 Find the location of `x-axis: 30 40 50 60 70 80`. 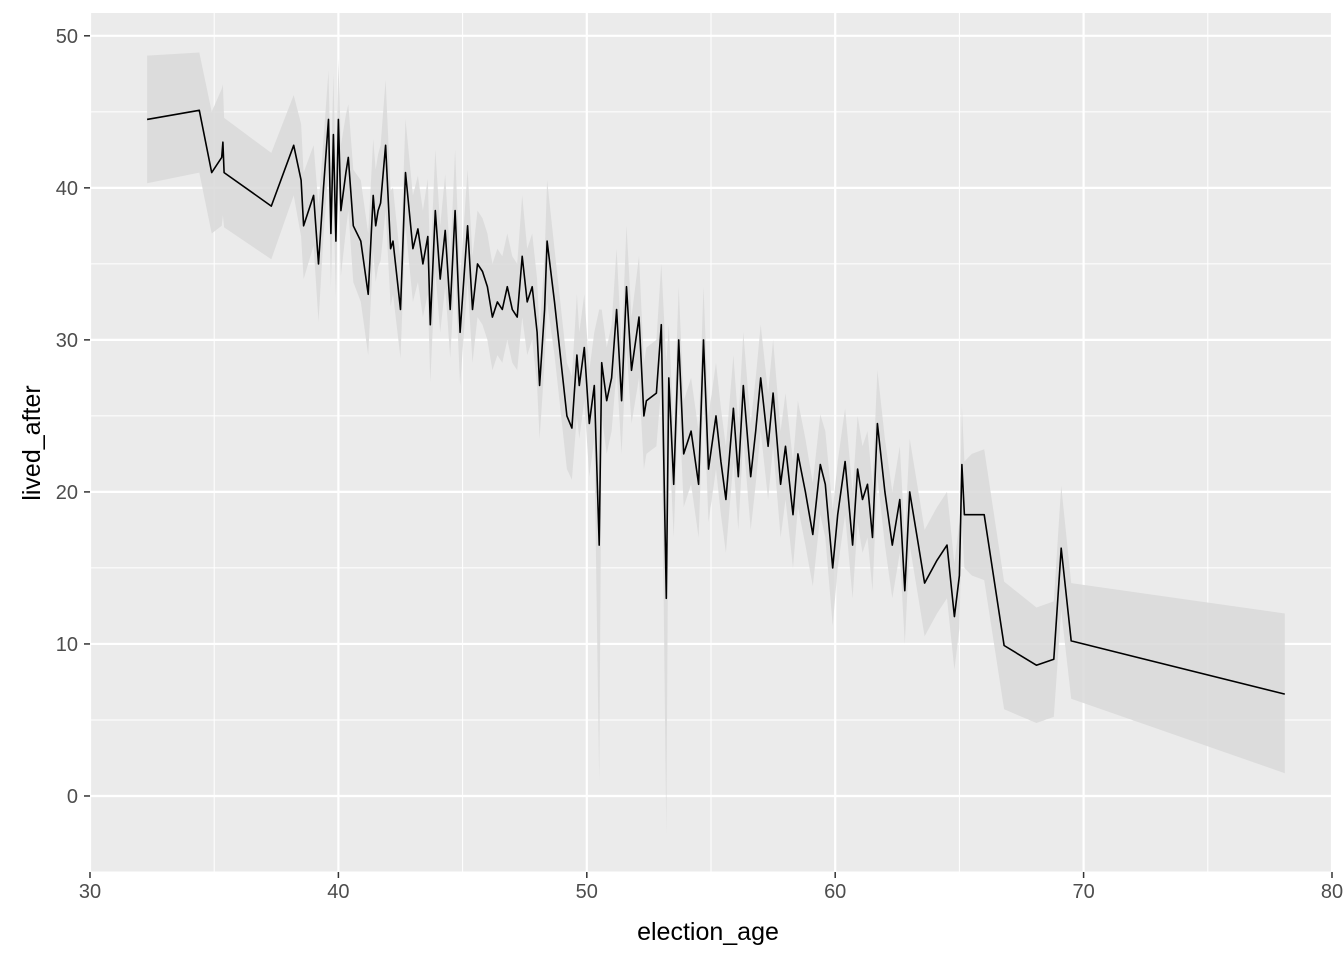

x-axis: 30 40 50 60 70 80 is located at coordinates (711, 887).